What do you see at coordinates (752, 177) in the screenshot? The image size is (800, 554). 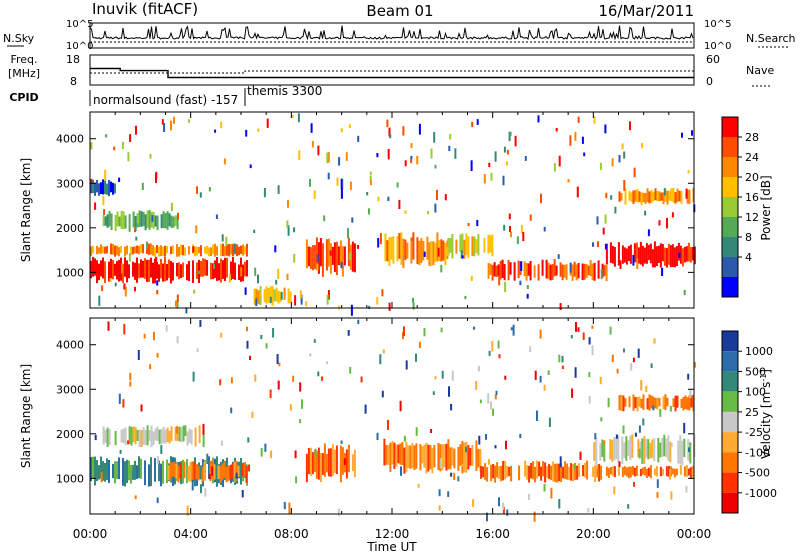 I see `colorbar-tick-label: 20` at bounding box center [752, 177].